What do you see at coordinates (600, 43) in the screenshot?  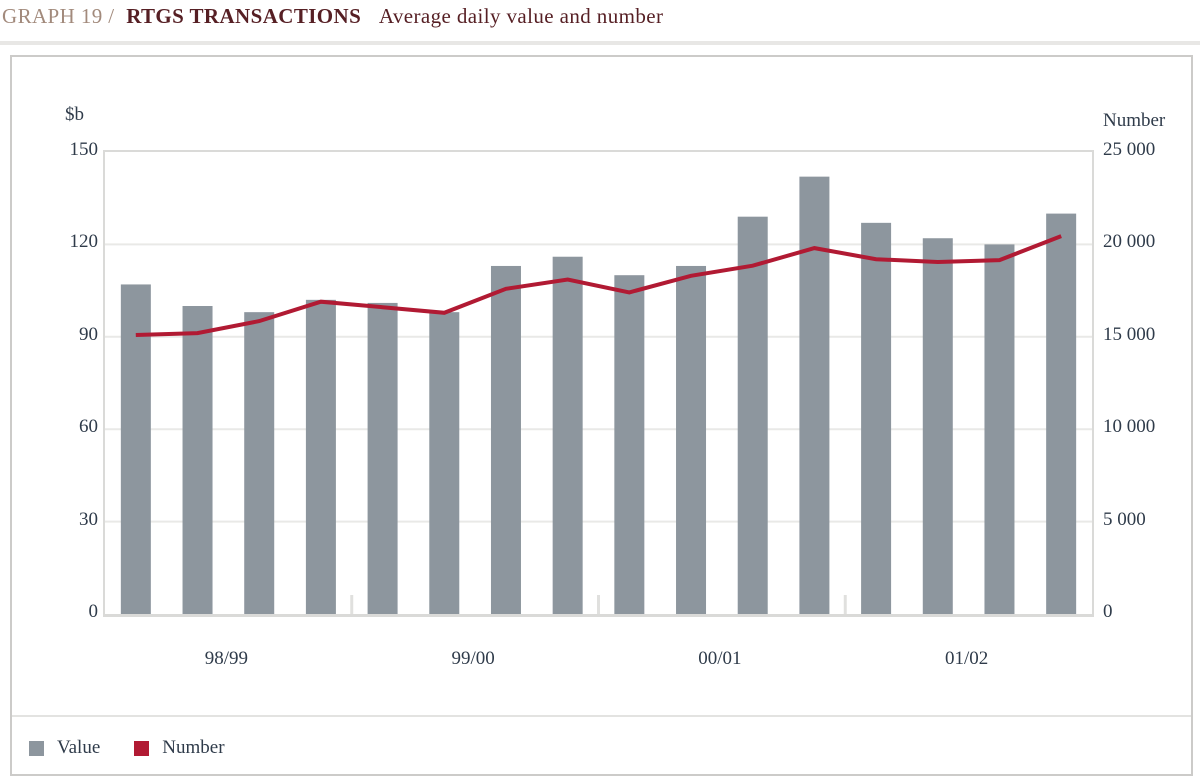 I see `title-divider` at bounding box center [600, 43].